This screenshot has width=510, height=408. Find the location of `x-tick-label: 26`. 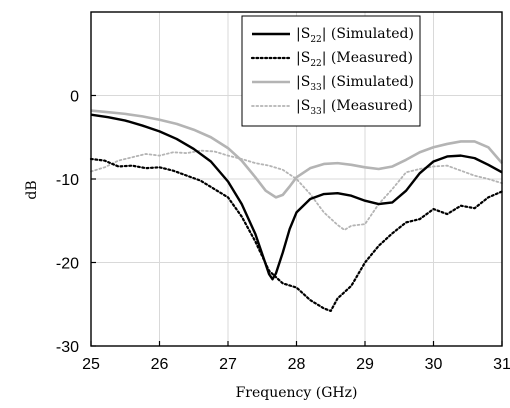

x-tick-label: 26 is located at coordinates (160, 364).